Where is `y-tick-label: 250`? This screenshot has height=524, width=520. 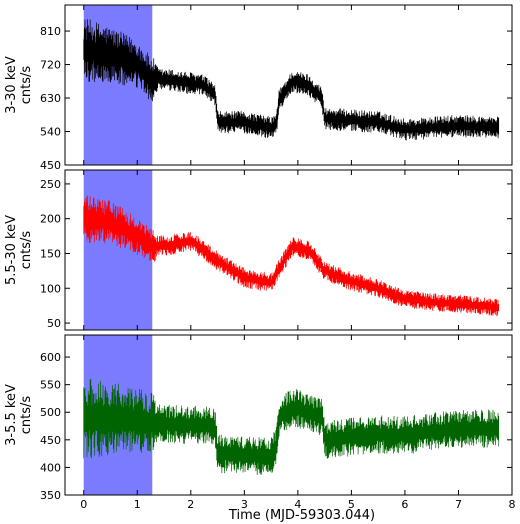 y-tick-label: 250 is located at coordinates (50, 184).